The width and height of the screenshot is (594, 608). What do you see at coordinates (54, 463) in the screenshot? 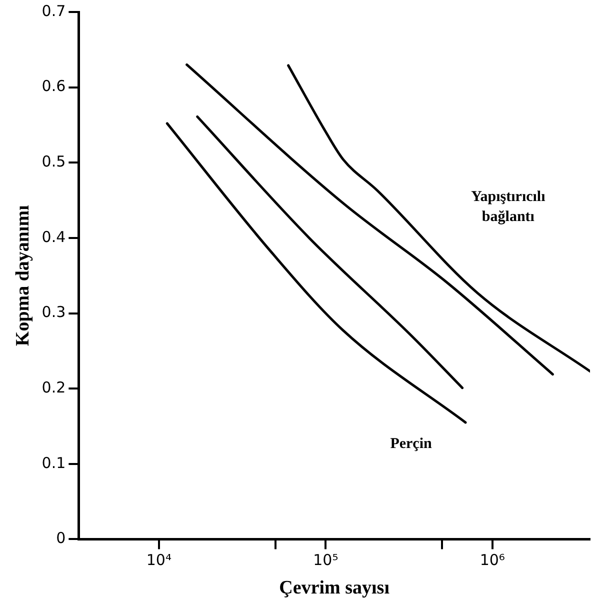
I see `y-tick-label: 0.1` at bounding box center [54, 463].